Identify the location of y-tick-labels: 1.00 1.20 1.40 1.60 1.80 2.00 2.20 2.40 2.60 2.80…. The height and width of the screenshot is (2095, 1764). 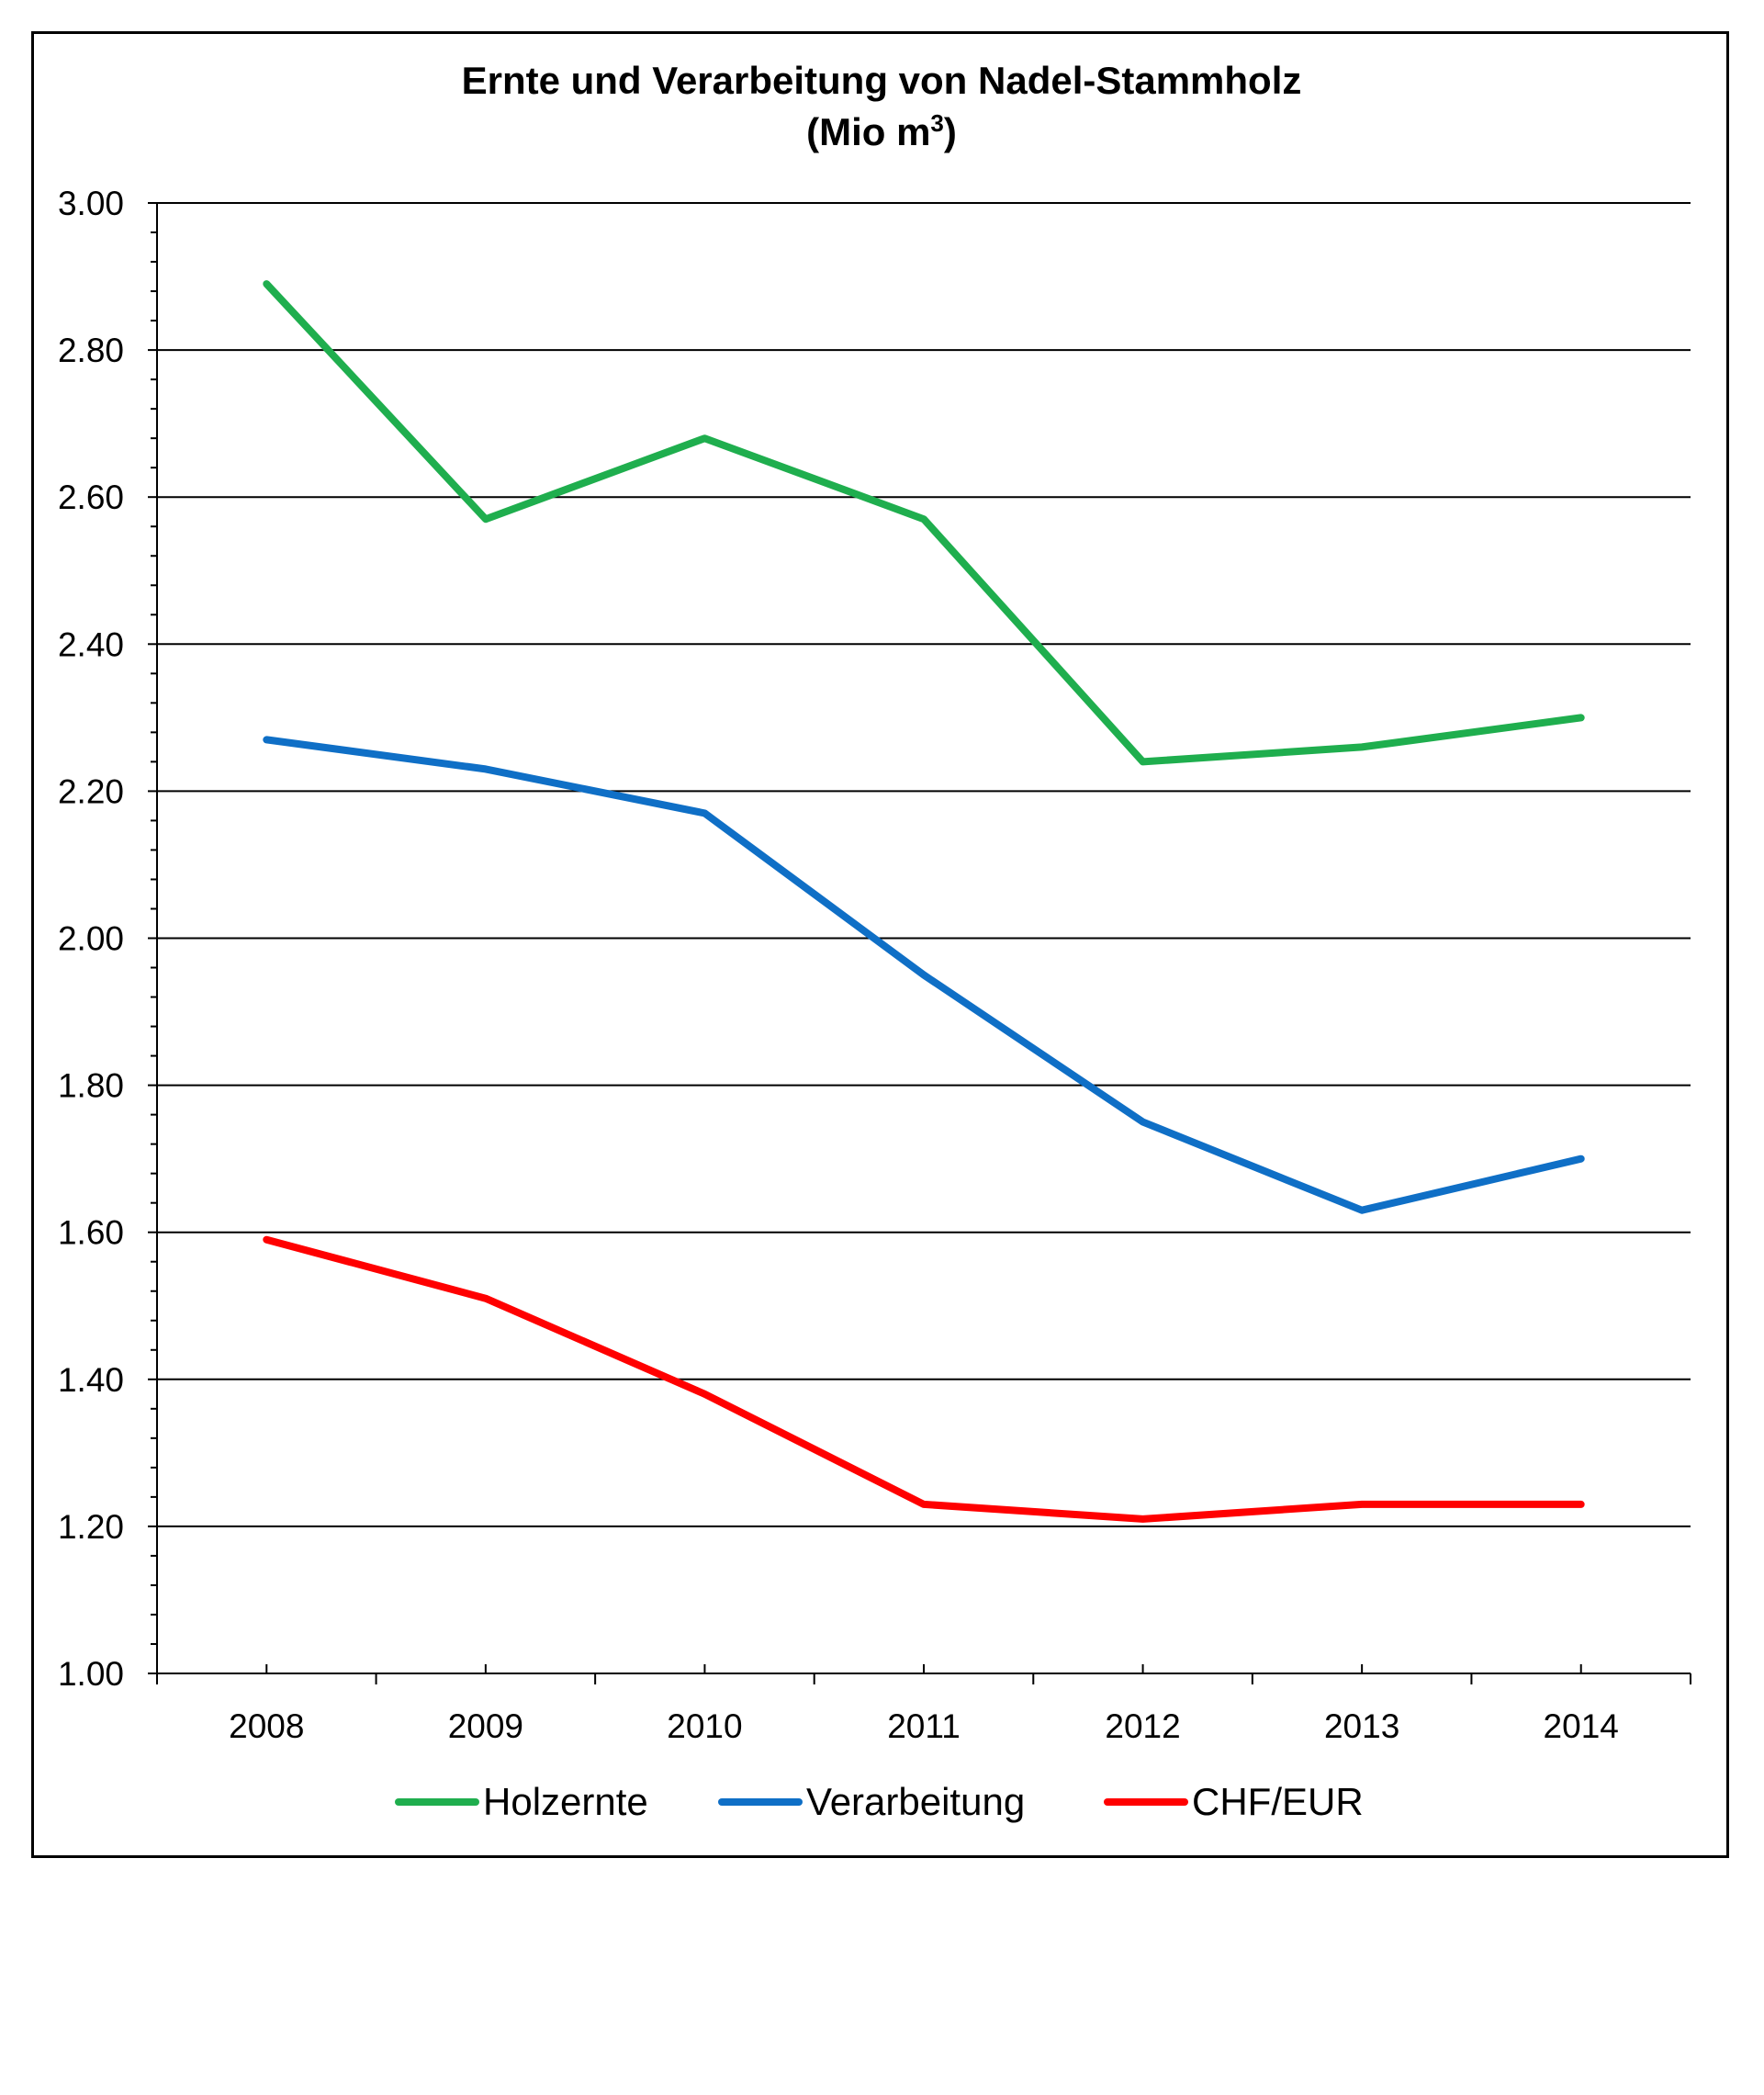
(91, 939).